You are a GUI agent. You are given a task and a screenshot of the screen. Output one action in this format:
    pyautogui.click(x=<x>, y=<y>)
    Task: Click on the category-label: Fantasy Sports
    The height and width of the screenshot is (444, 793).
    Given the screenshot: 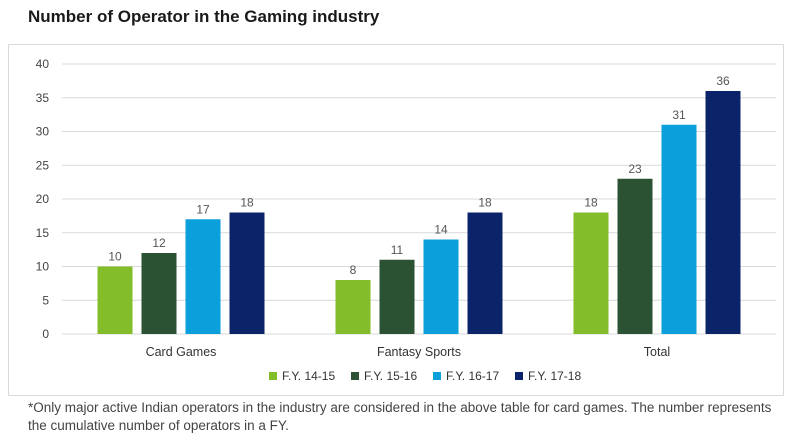 What is the action you would take?
    pyautogui.click(x=419, y=352)
    